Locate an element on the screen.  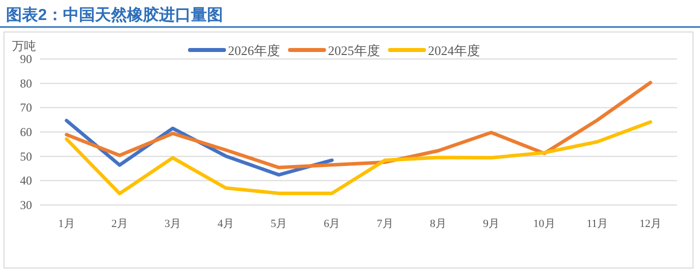
y-tick-label: 70 is located at coordinates (26, 107).